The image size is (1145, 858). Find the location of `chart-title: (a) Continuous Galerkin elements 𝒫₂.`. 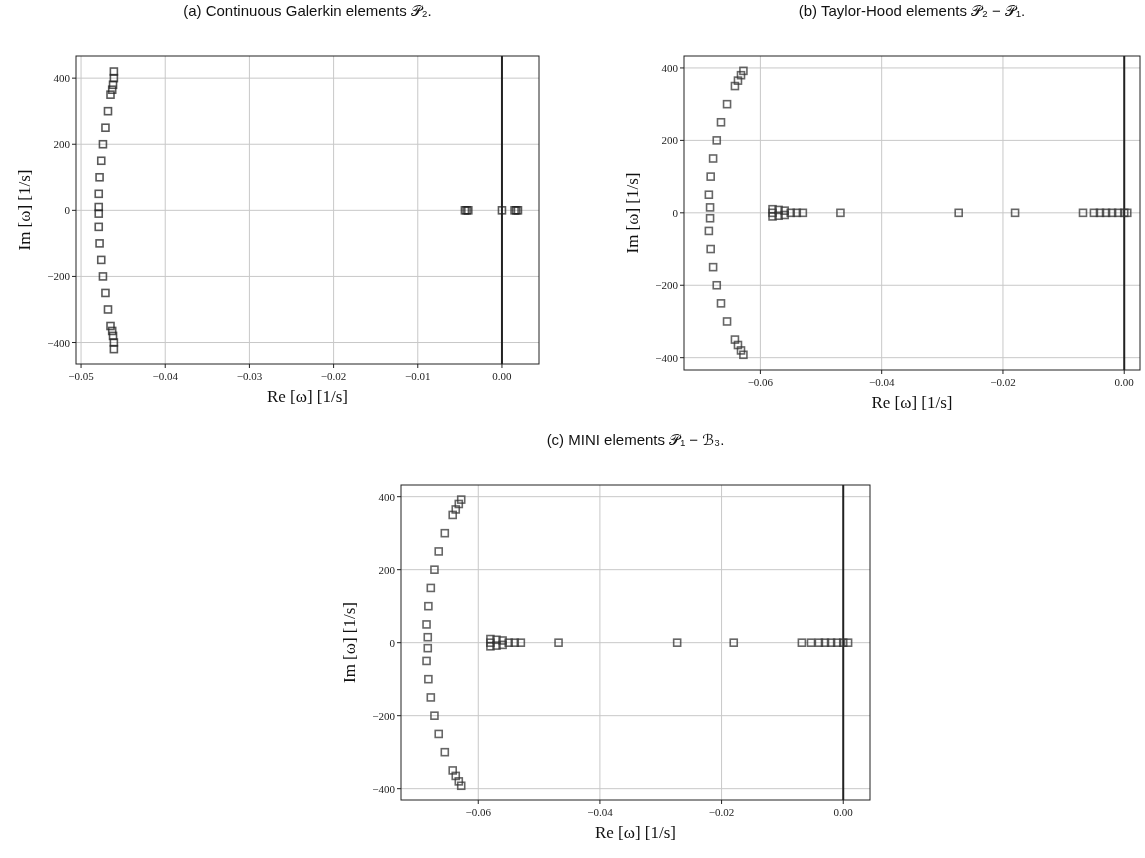

chart-title: (a) Continuous Galerkin elements 𝒫₂. is located at coordinates (307, 10).